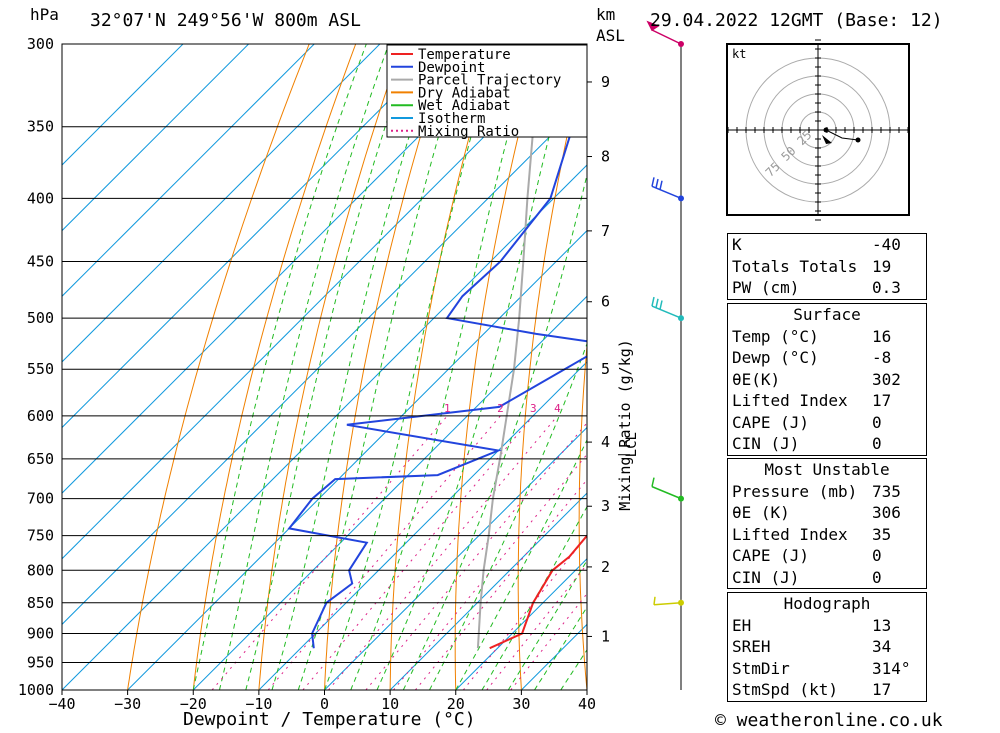 This screenshot has width=1000, height=733. Describe the element at coordinates (882, 336) in the screenshot. I see `surface-row-value: 16` at that location.